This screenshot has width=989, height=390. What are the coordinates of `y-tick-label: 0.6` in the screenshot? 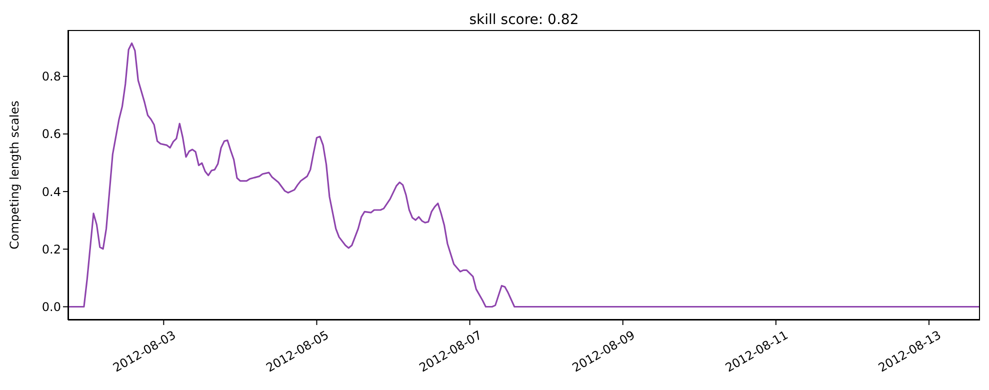 It's located at (51, 134).